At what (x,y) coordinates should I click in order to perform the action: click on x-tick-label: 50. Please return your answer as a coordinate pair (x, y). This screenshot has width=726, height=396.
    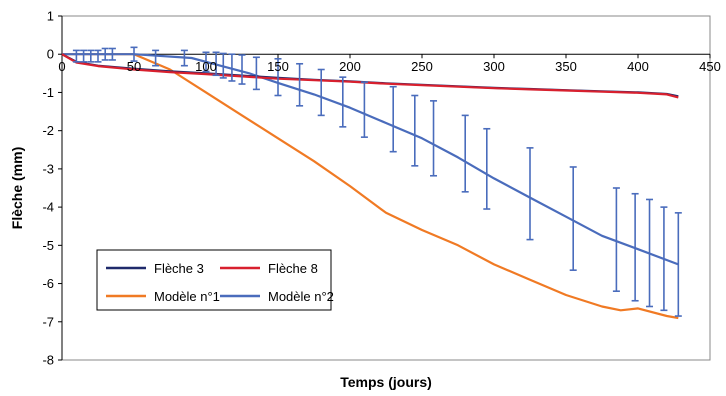
    Looking at the image, I should click on (134, 66).